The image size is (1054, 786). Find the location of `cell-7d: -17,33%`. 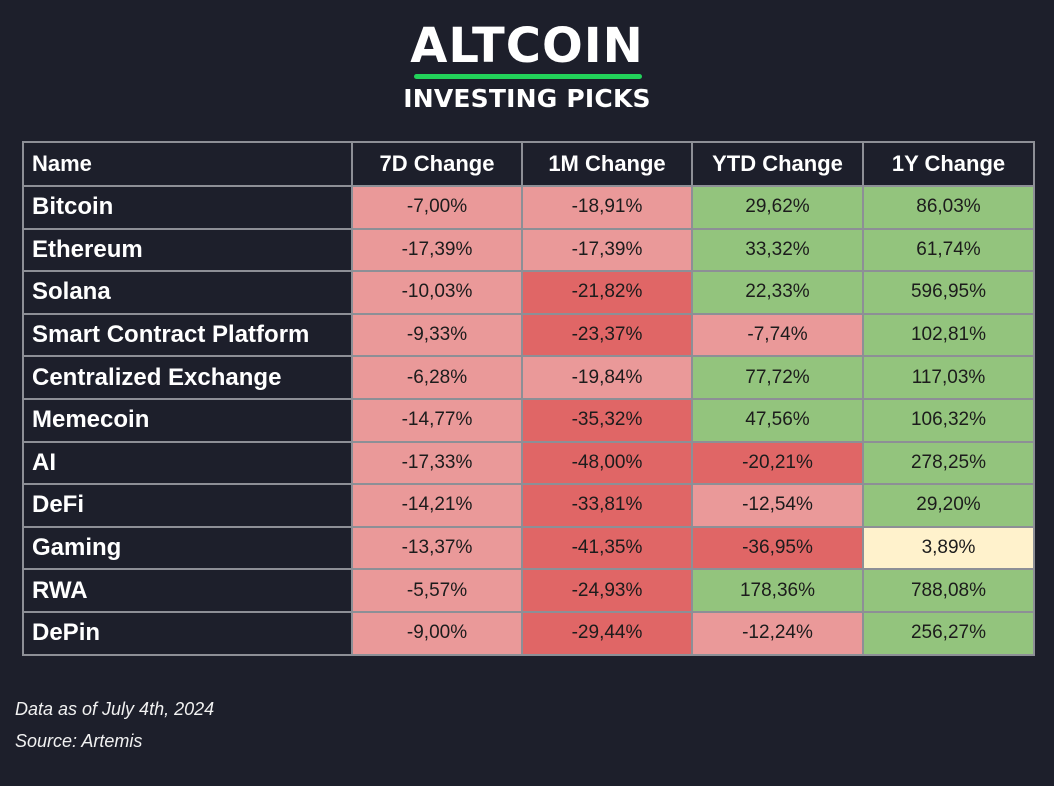

cell-7d: -17,33% is located at coordinates (437, 463).